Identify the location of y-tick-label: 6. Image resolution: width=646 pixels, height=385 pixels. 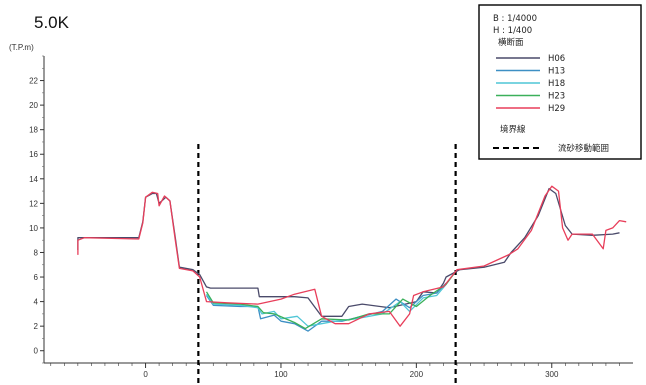
(36, 277).